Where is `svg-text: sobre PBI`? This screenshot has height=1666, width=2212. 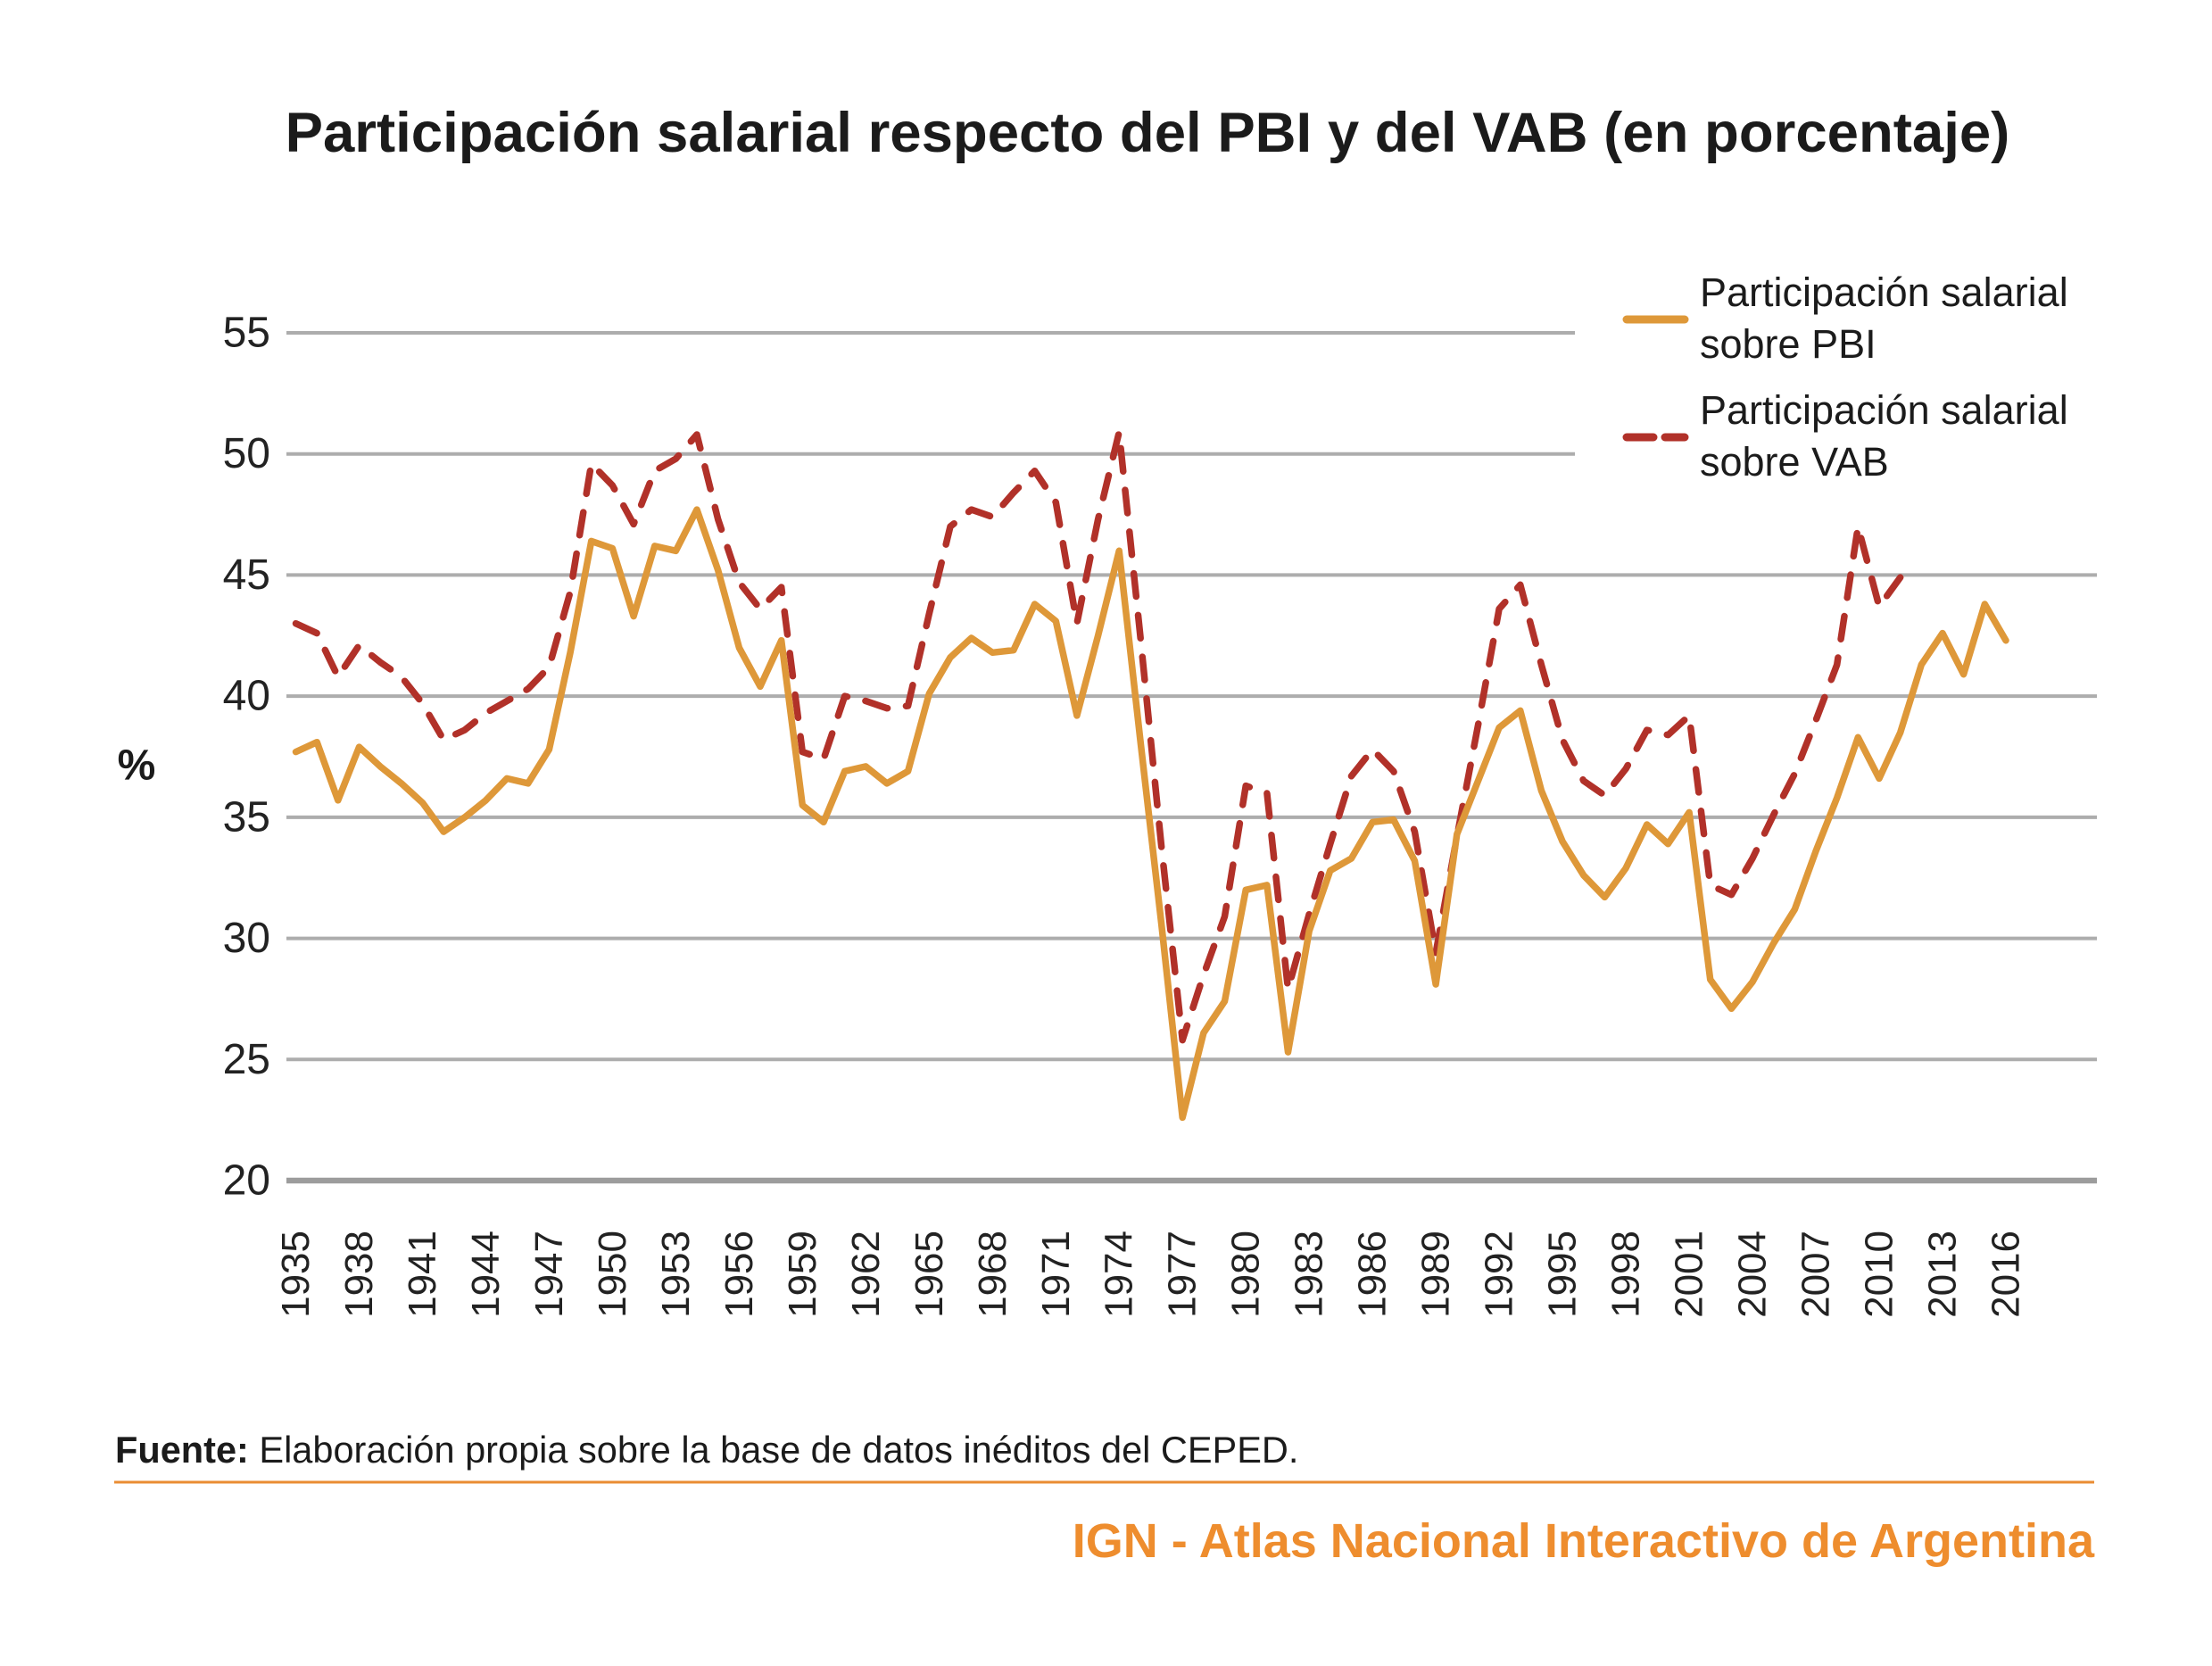
svg-text: sobre PBI is located at coordinates (1788, 344).